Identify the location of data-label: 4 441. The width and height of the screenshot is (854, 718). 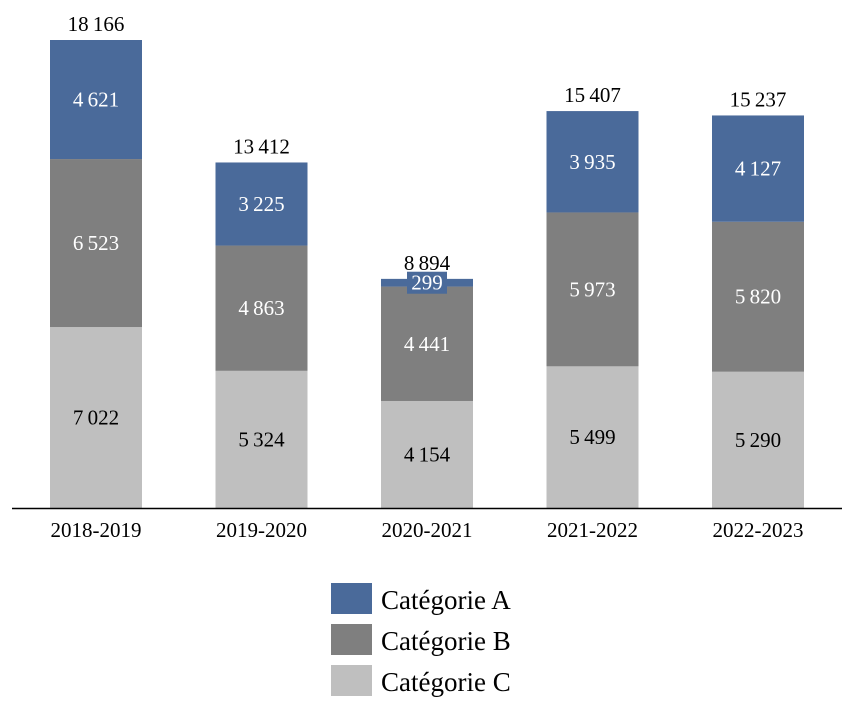
(427, 344).